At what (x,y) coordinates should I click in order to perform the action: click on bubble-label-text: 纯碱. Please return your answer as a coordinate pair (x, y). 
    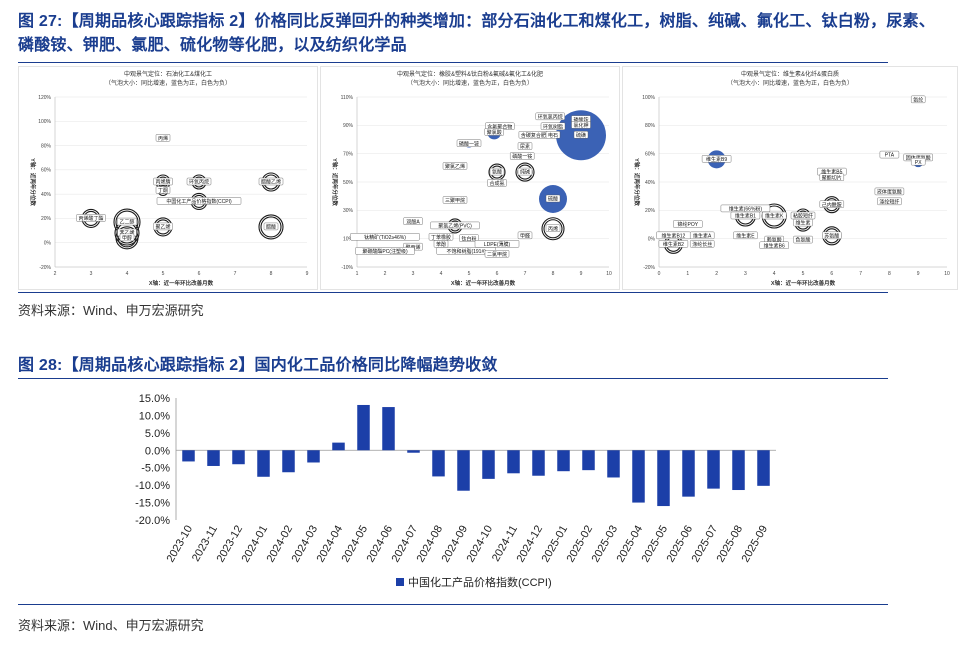
    Looking at the image, I should click on (525, 172).